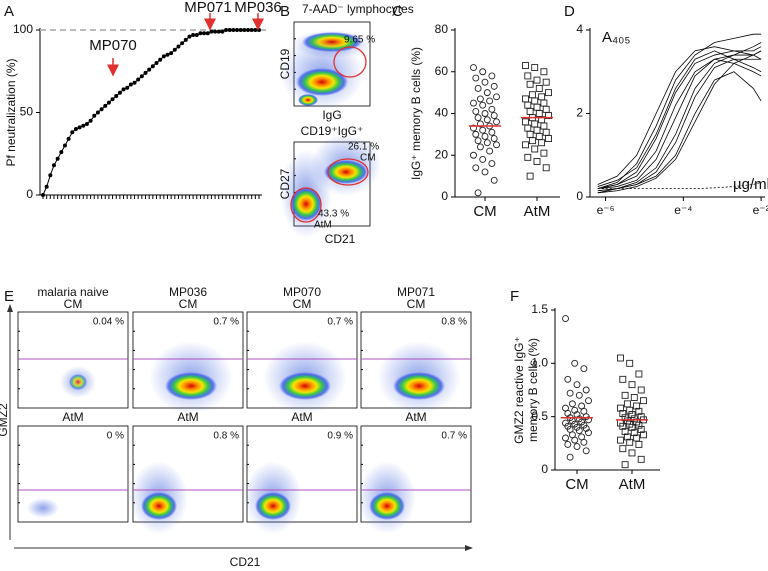  Describe the element at coordinates (415, 417) in the screenshot. I see `row-label: AtM` at that location.